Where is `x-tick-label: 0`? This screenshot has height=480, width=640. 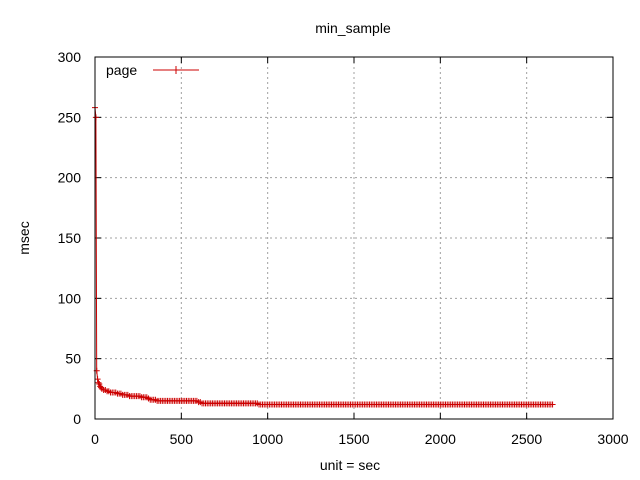 x-tick-label: 0 is located at coordinates (95, 439).